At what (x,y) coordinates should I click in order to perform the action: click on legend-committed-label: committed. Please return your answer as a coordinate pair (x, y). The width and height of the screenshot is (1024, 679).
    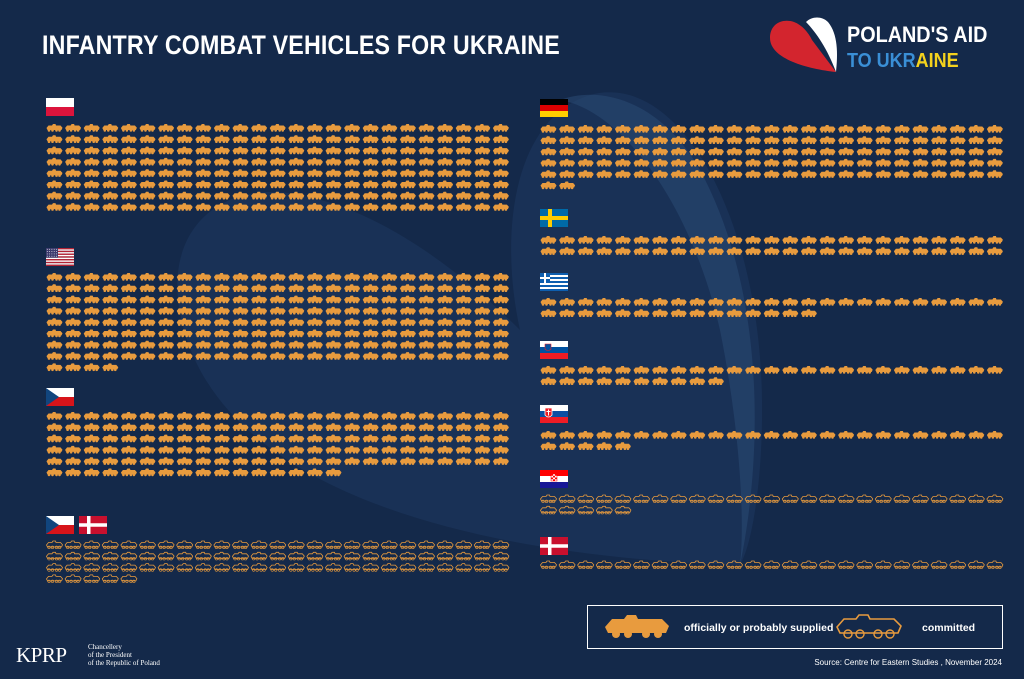
    Looking at the image, I should click on (949, 628).